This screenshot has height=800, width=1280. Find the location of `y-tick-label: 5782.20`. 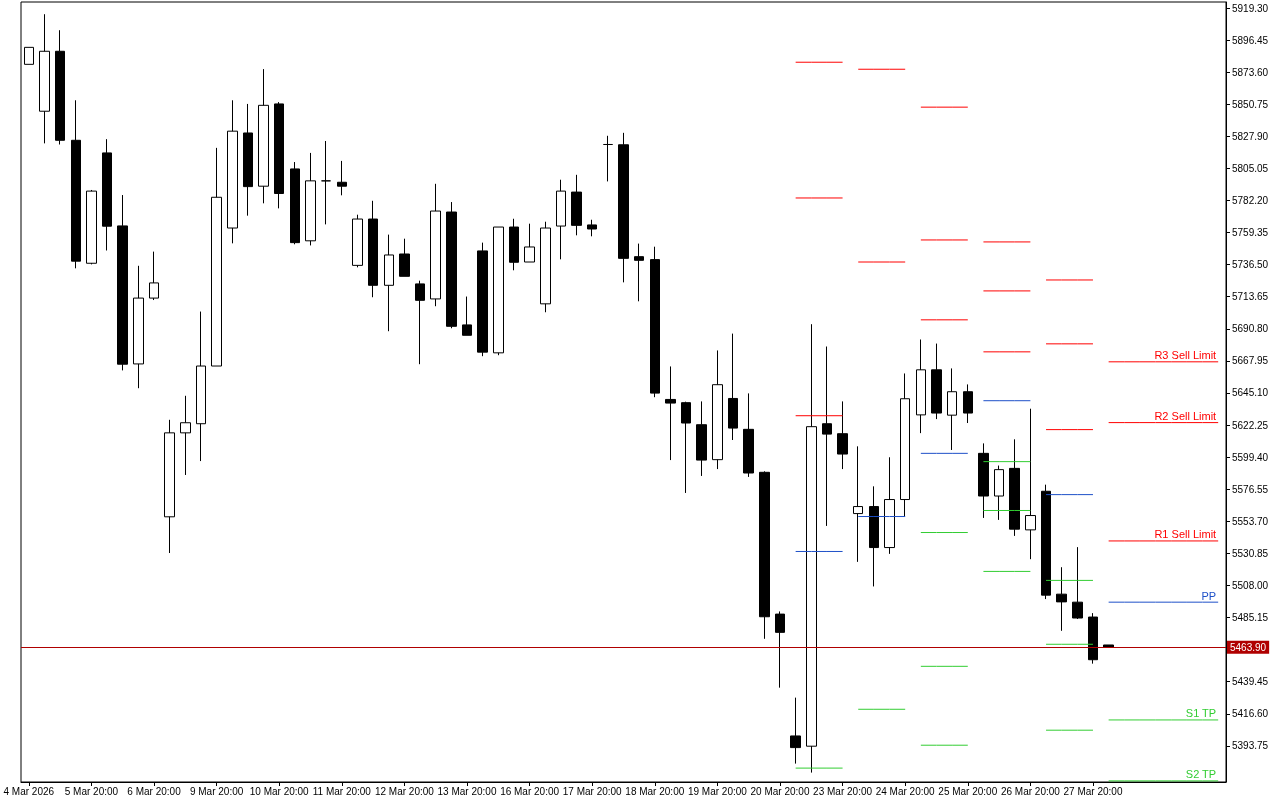

y-tick-label: 5782.20 is located at coordinates (1250, 201).